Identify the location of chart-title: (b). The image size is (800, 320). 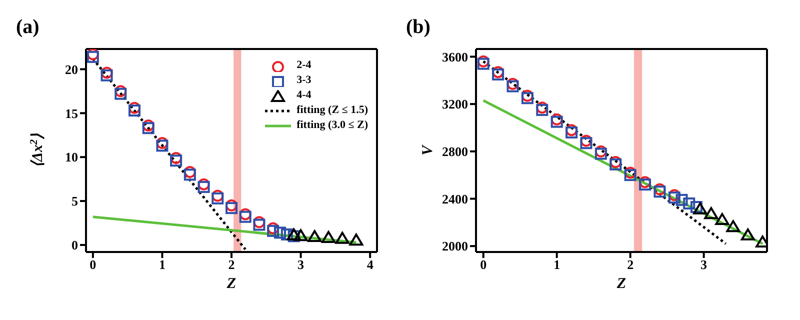
(418, 27).